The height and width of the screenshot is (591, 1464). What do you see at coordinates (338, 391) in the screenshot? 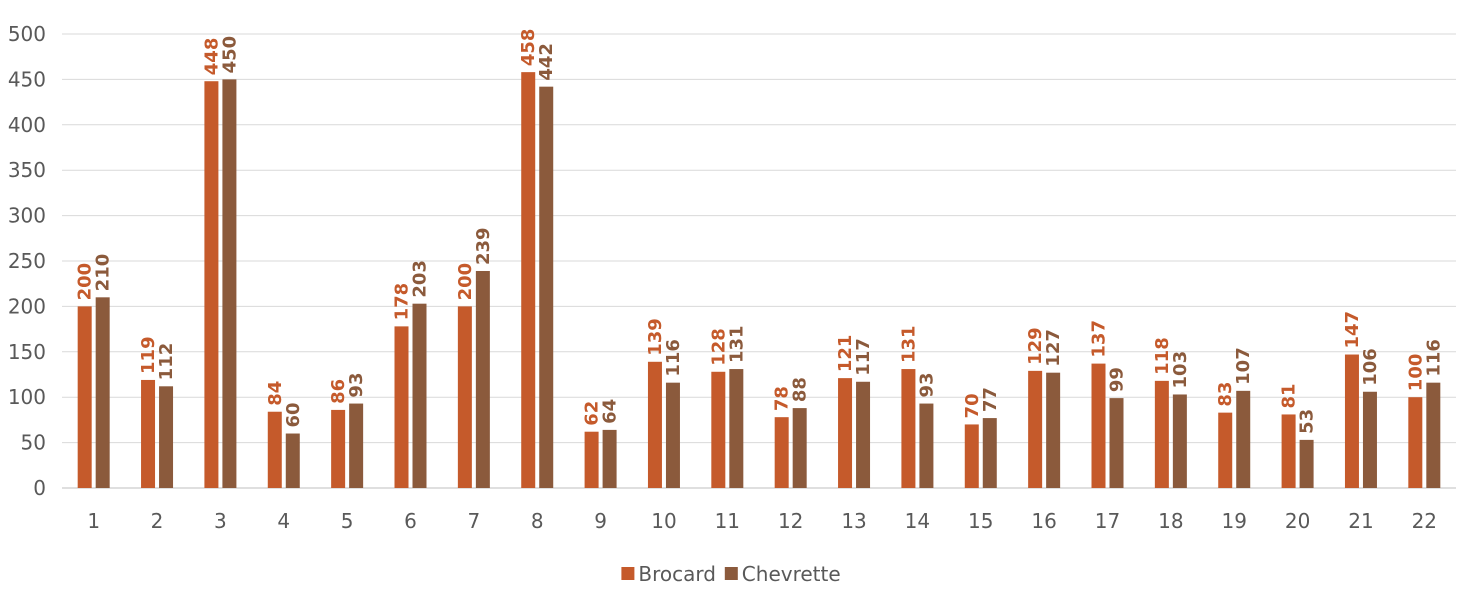
I see `data-label-brocard-5: 86` at bounding box center [338, 391].